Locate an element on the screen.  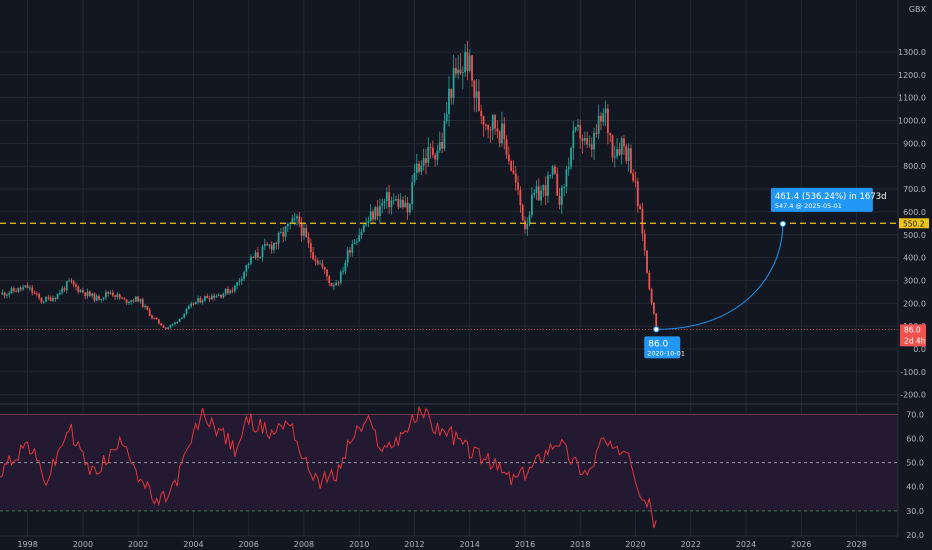
projection-start-dot is located at coordinates (656, 329).